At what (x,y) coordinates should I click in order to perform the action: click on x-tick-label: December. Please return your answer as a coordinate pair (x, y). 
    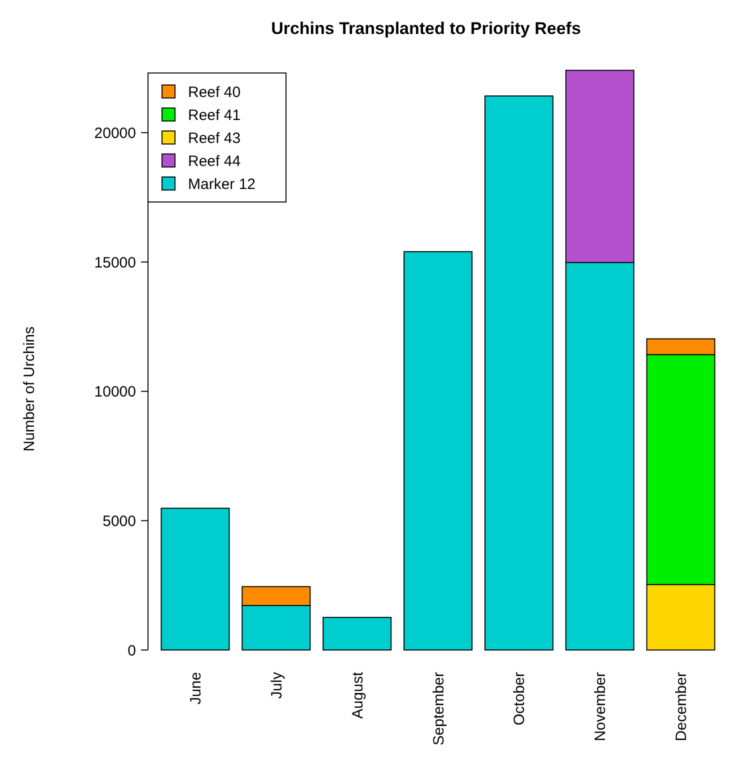
    Looking at the image, I should click on (681, 707).